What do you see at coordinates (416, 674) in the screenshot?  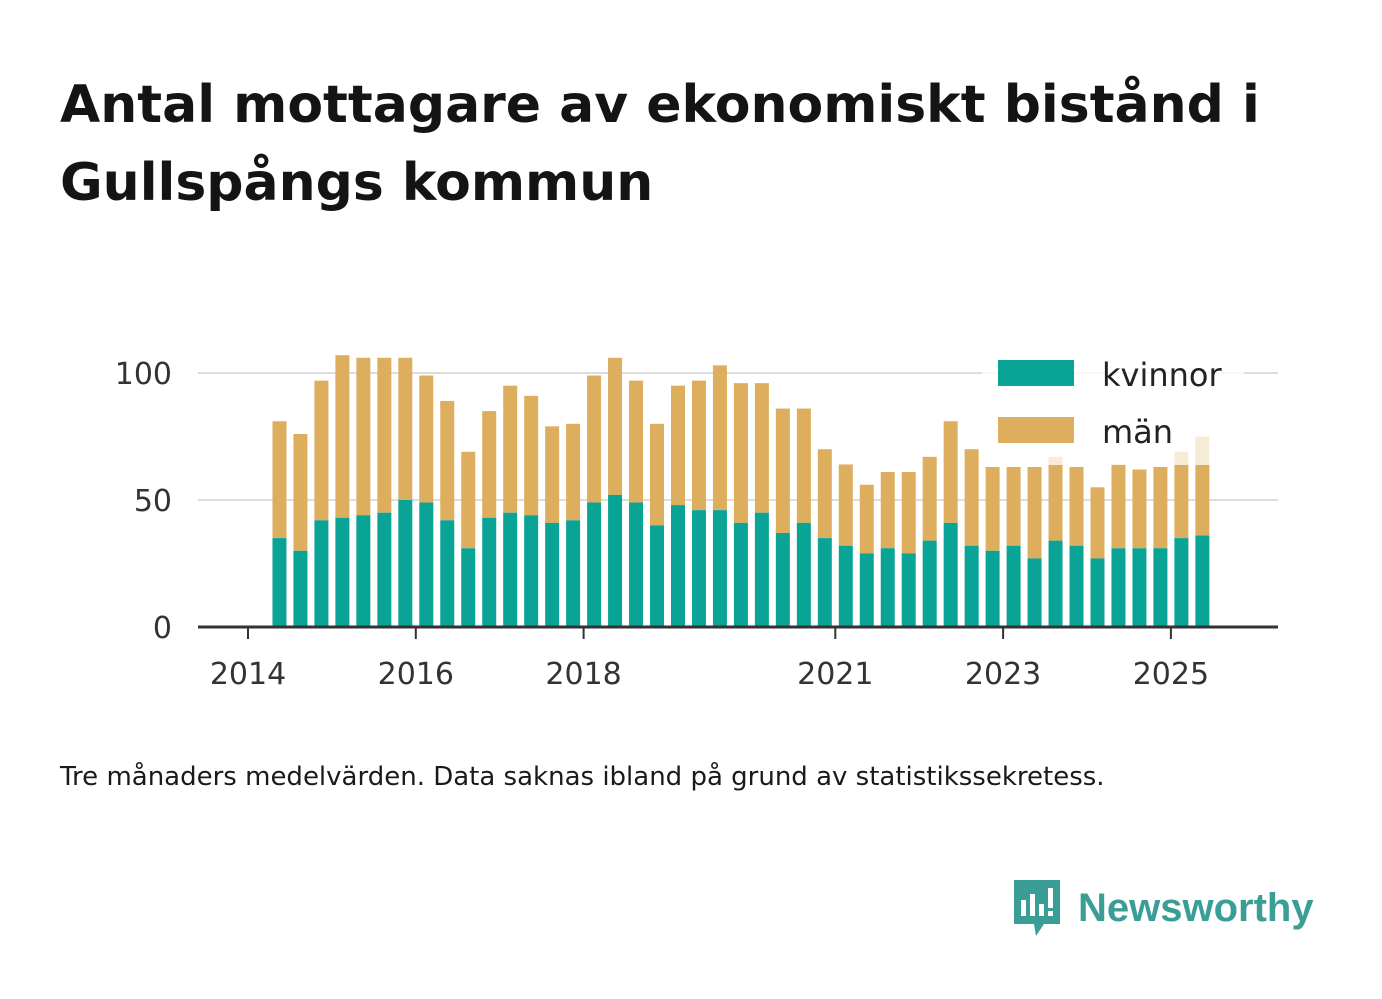 I see `x-tick-label: 2016` at bounding box center [416, 674].